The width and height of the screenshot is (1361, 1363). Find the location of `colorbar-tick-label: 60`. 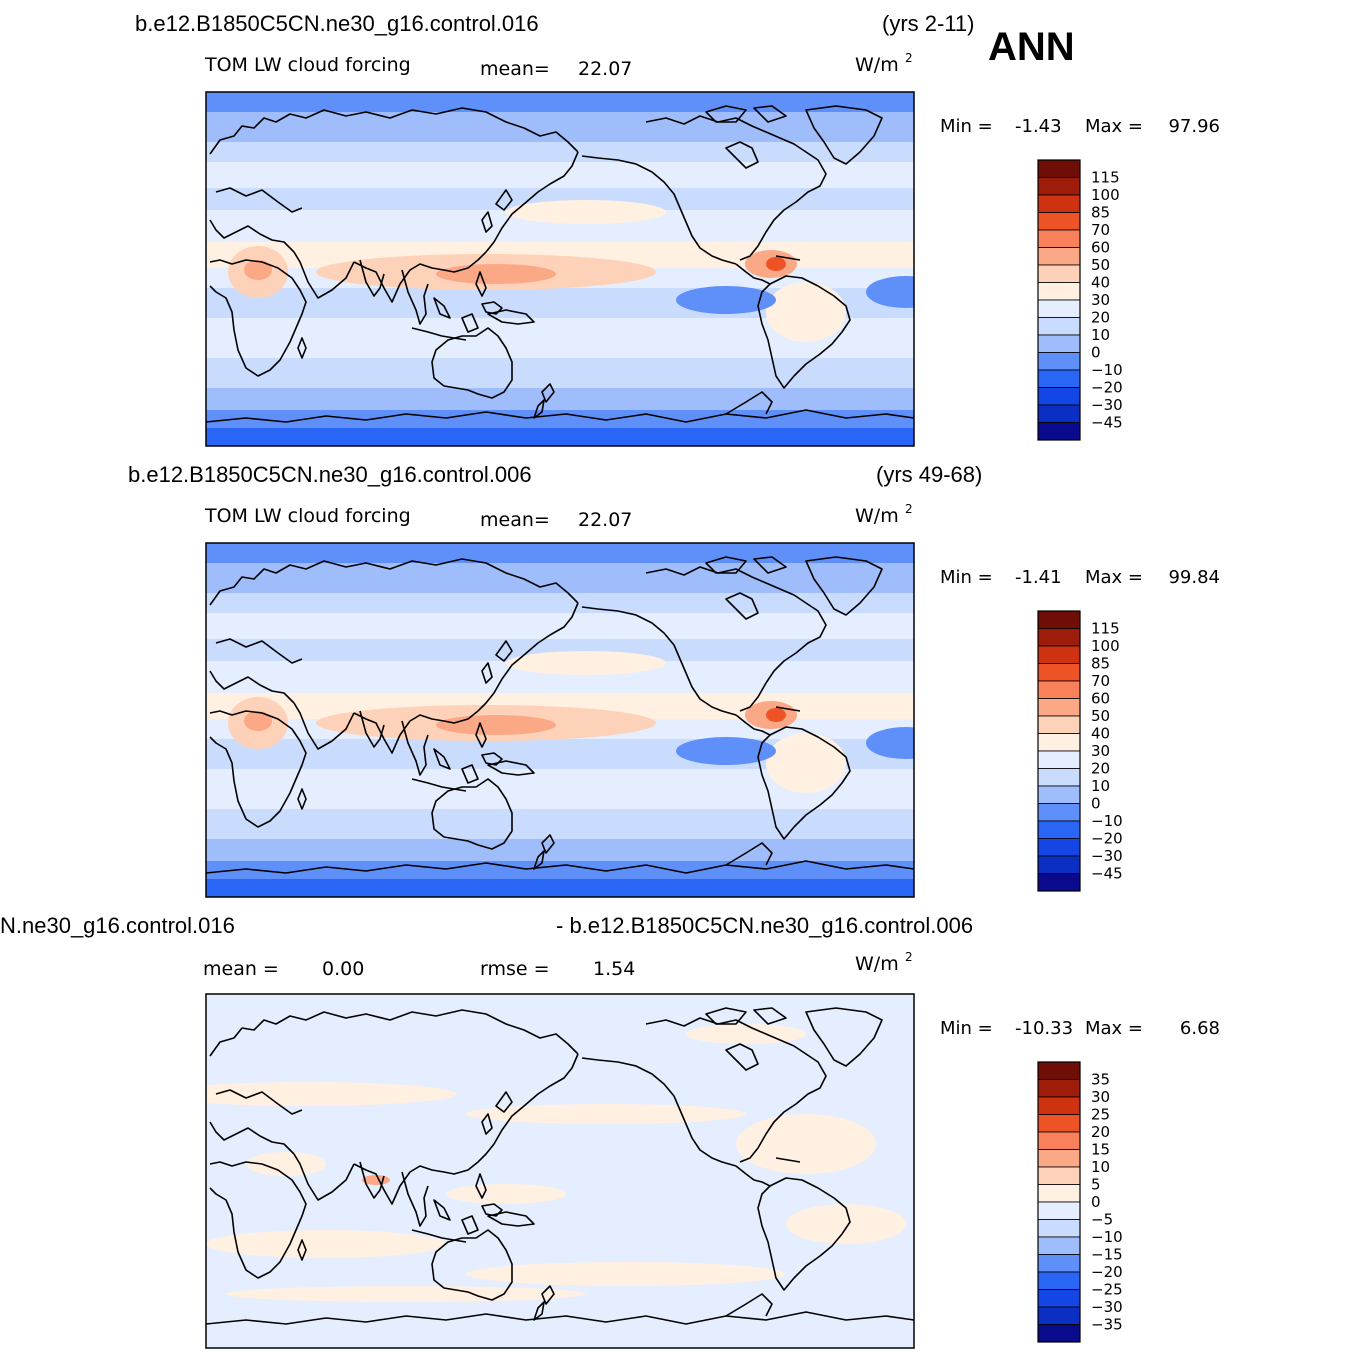

colorbar-tick-label: 60 is located at coordinates (1100, 248).